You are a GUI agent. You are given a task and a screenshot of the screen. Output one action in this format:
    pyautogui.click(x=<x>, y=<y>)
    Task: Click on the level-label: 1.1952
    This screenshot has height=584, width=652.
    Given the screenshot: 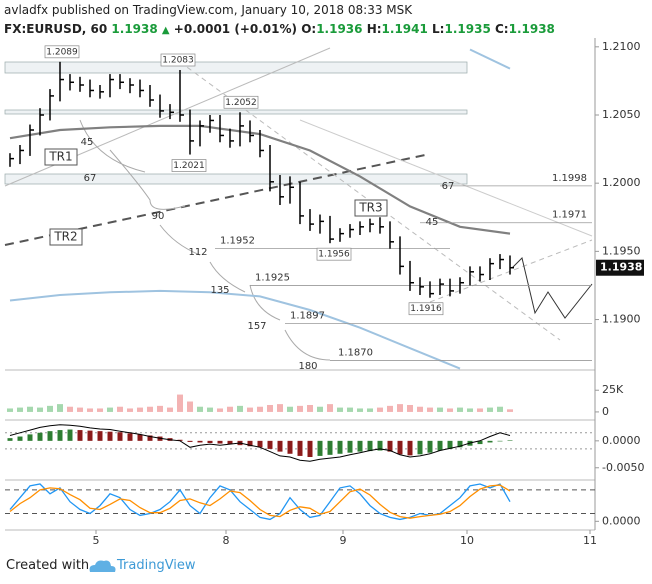 What is the action you would take?
    pyautogui.click(x=237, y=241)
    